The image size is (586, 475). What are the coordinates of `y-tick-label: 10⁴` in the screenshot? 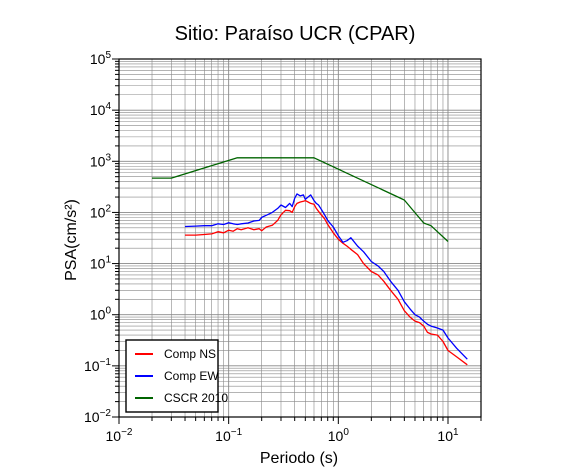 It's located at (101, 109).